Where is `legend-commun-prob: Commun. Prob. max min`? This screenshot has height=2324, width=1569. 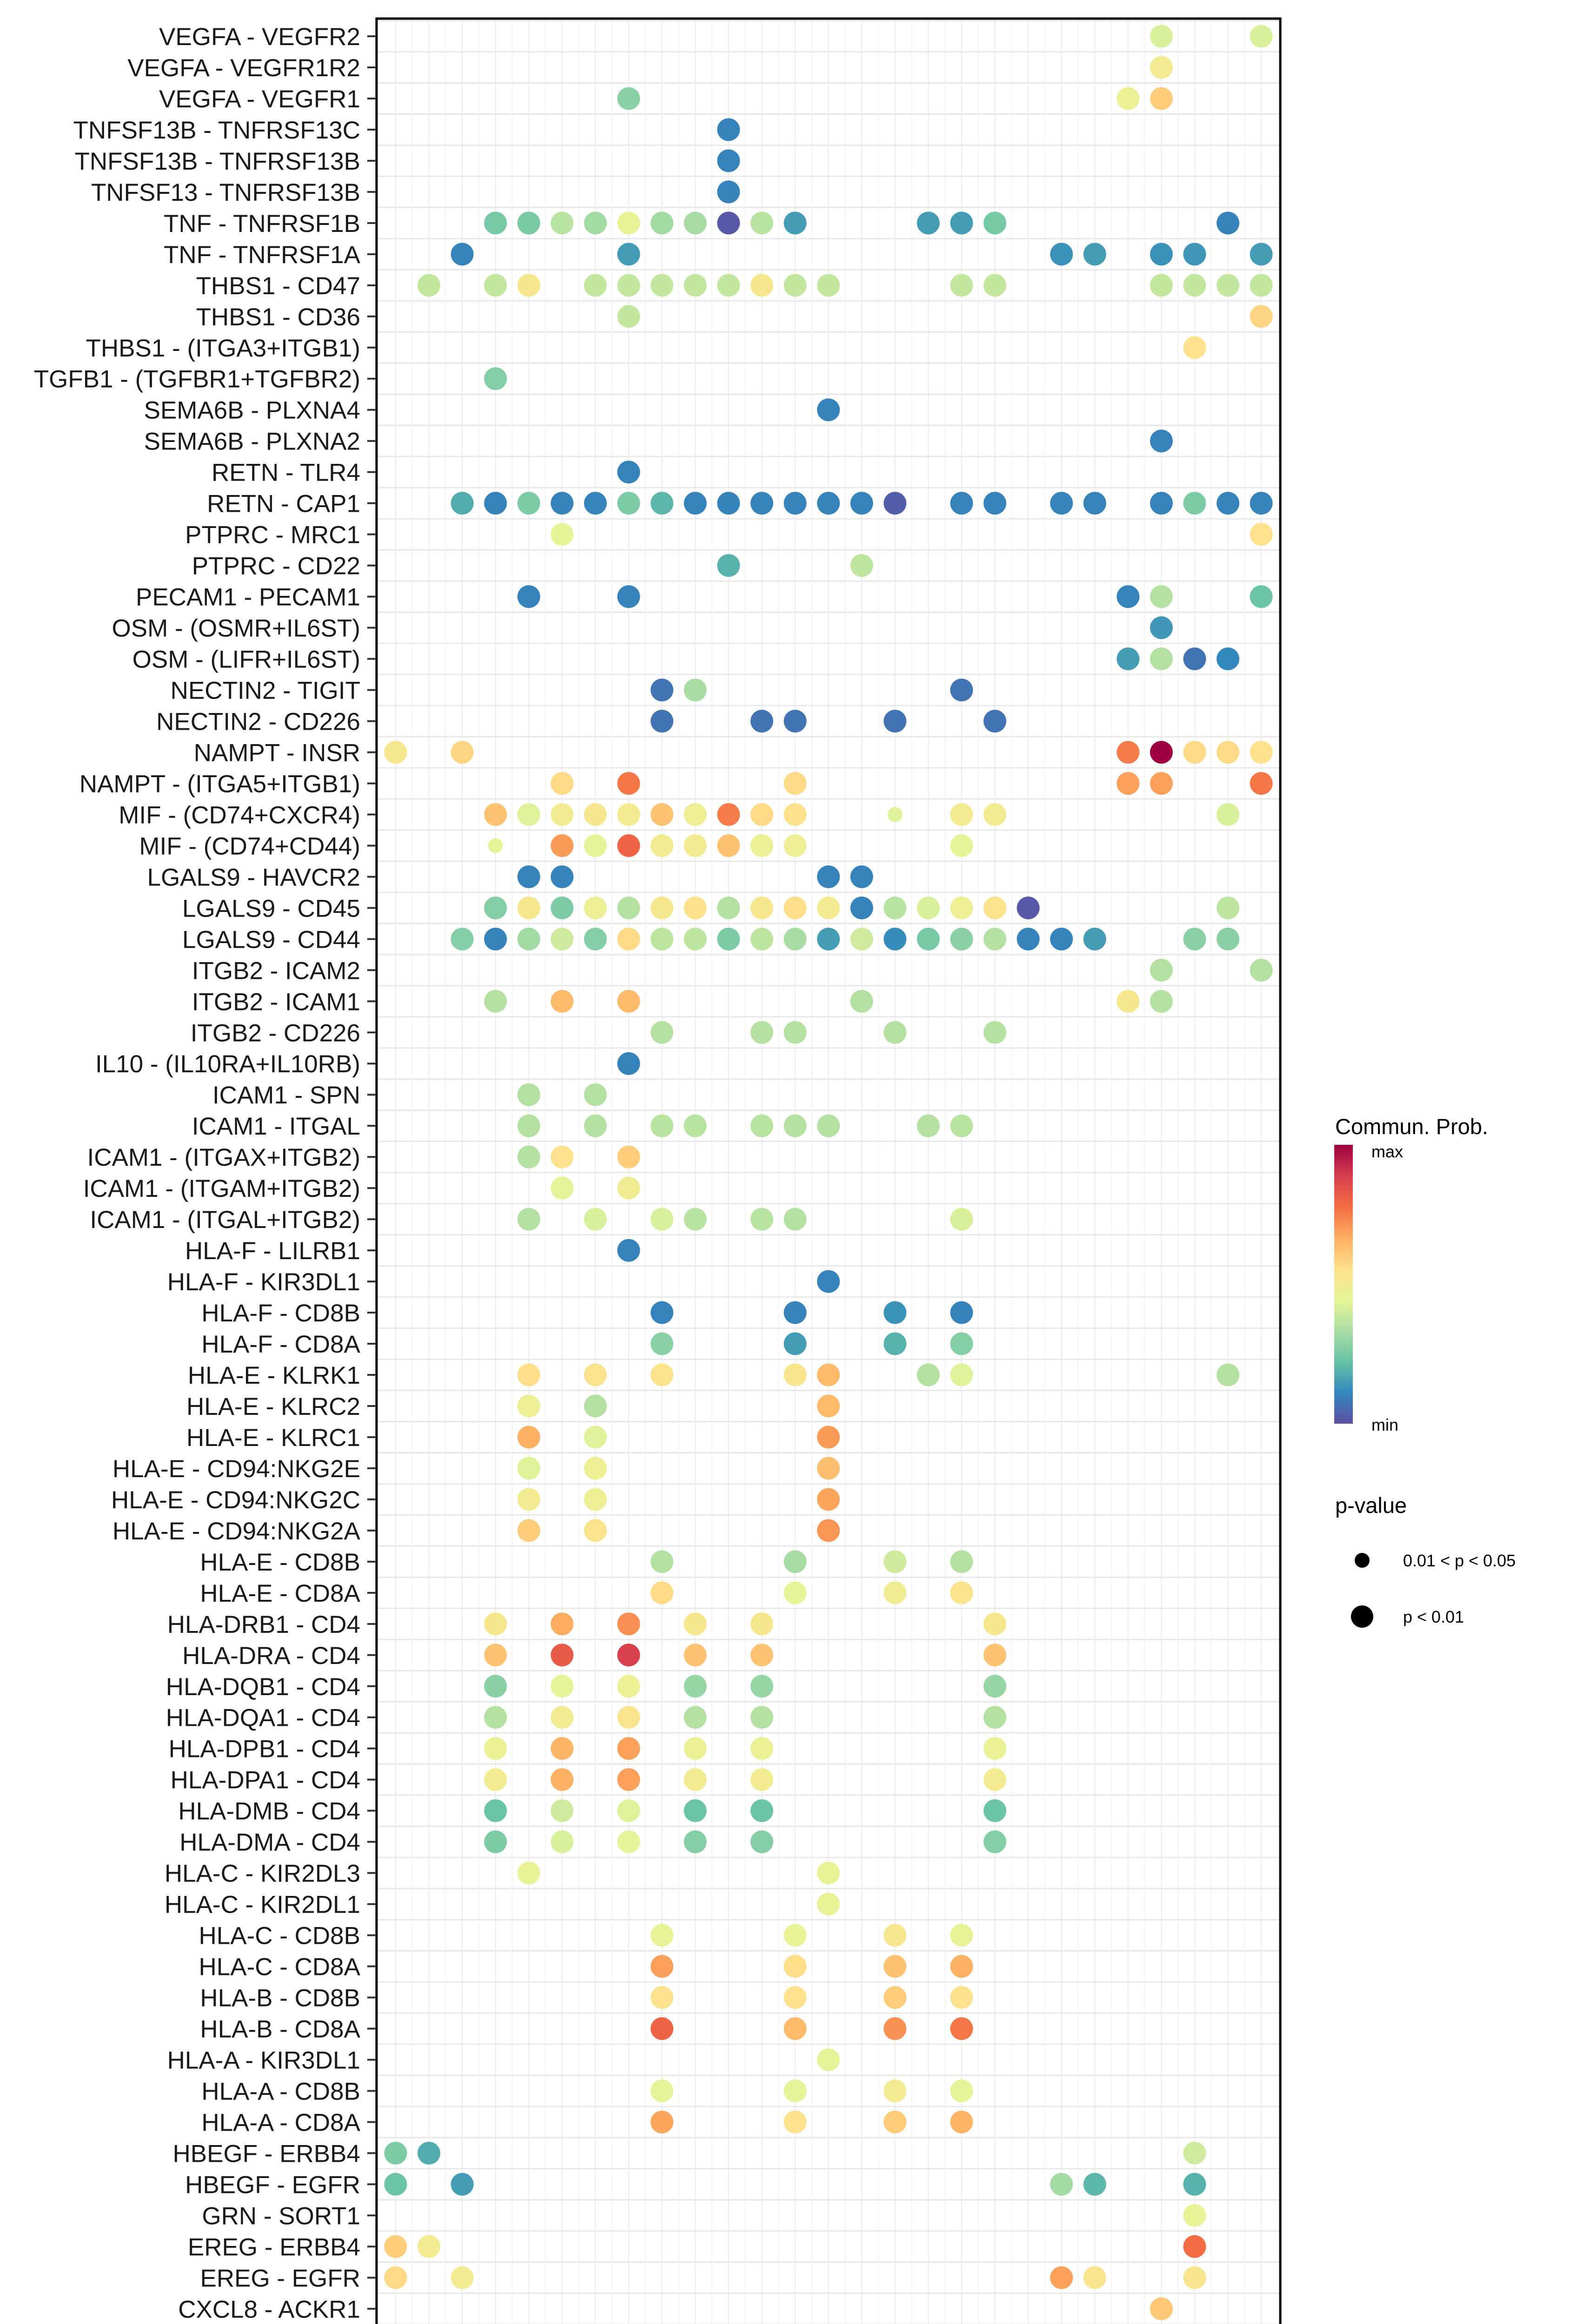
legend-commun-prob: Commun. Prob. max min is located at coordinates (1411, 1274).